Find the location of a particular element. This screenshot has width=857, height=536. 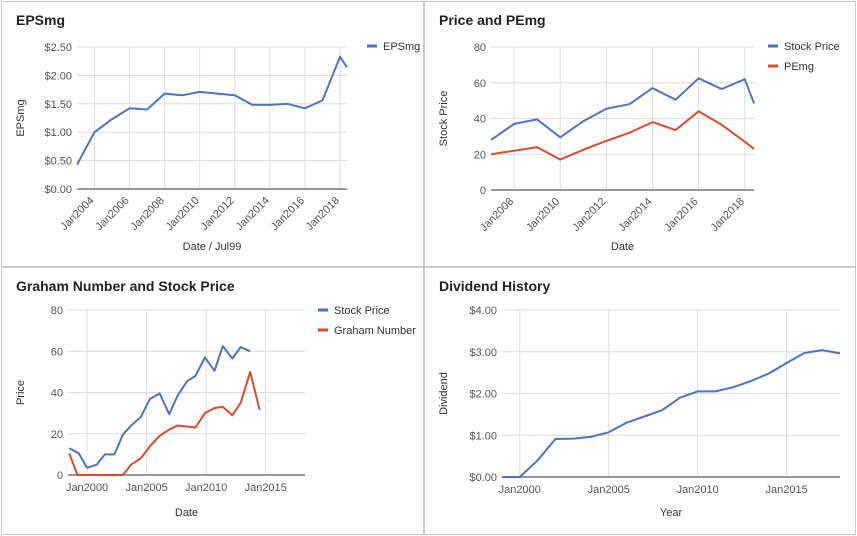

x-tick-label: Jan2006 is located at coordinates (112, 214).